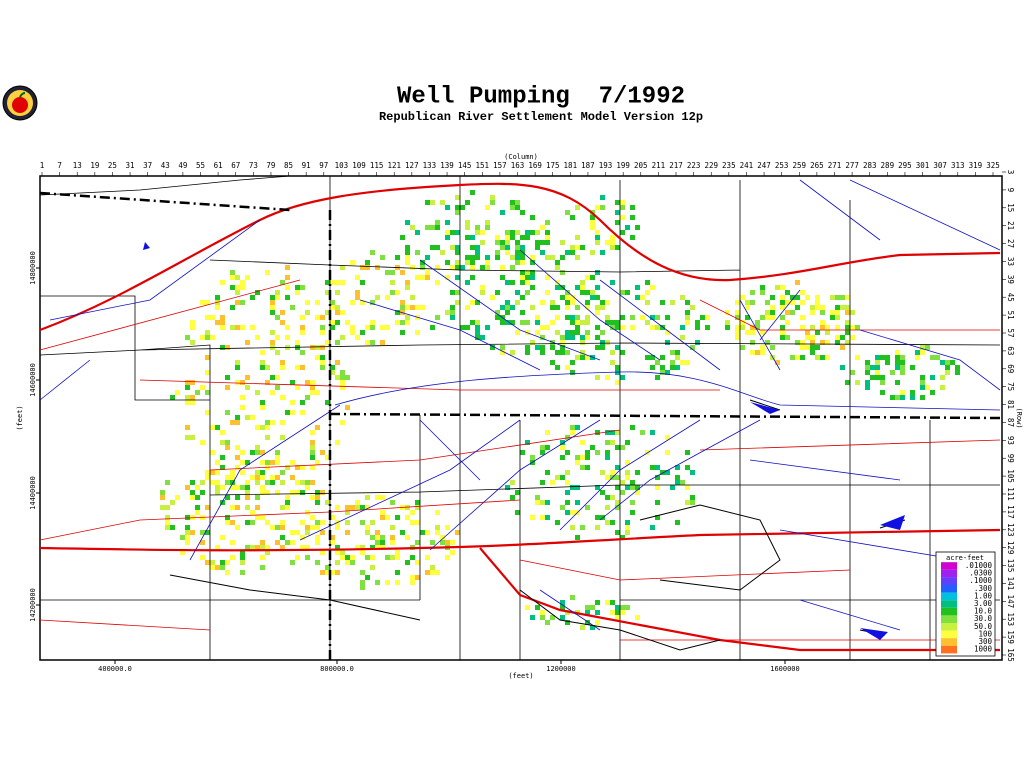  Describe the element at coordinates (870, 165) in the screenshot. I see `column-tick-label: 283` at that location.